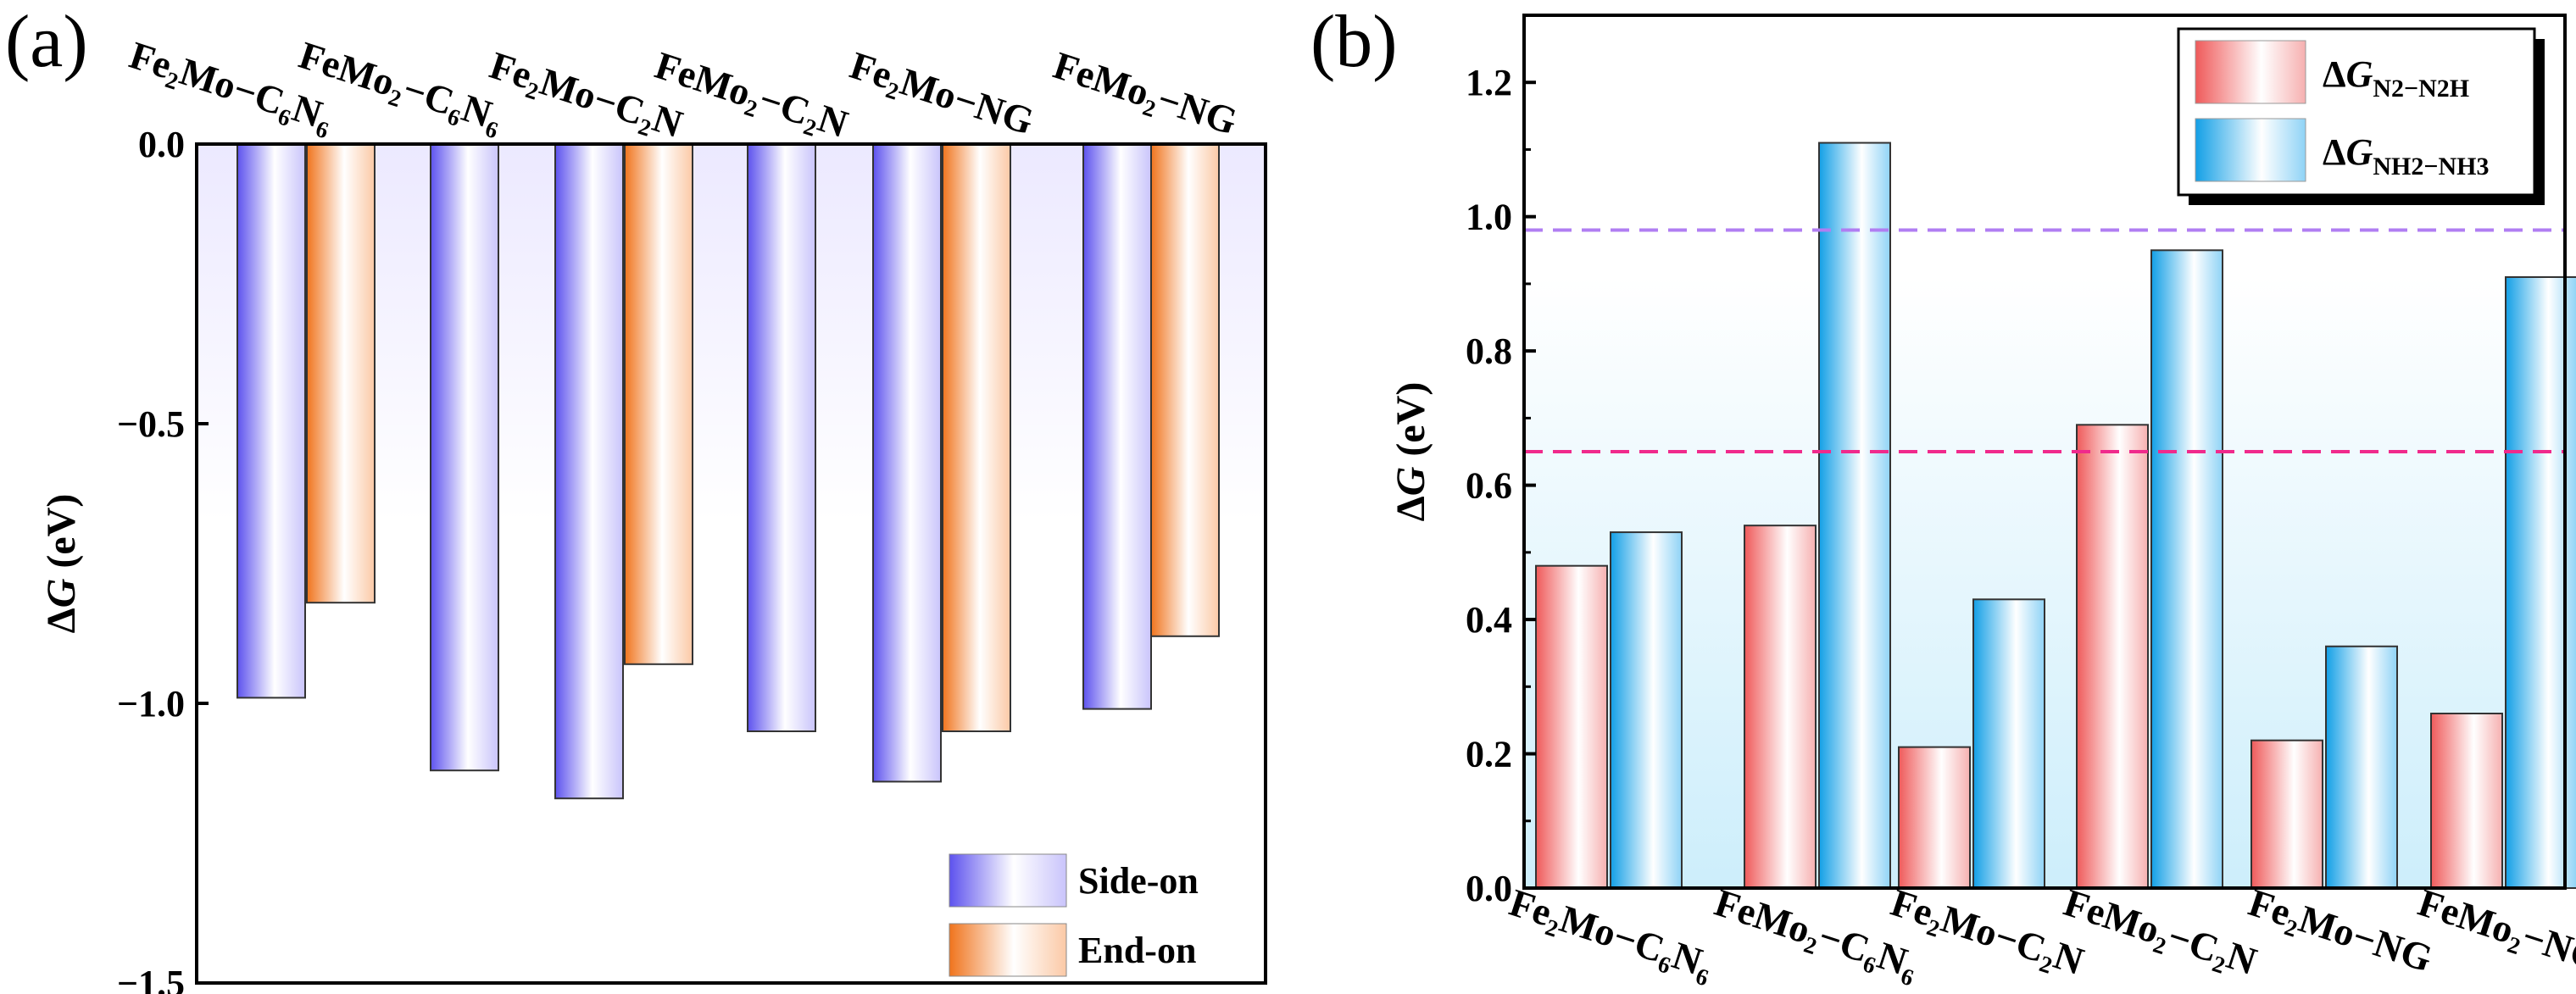  Describe the element at coordinates (1138, 881) in the screenshot. I see `legend-label-side-on: Side-on` at that location.